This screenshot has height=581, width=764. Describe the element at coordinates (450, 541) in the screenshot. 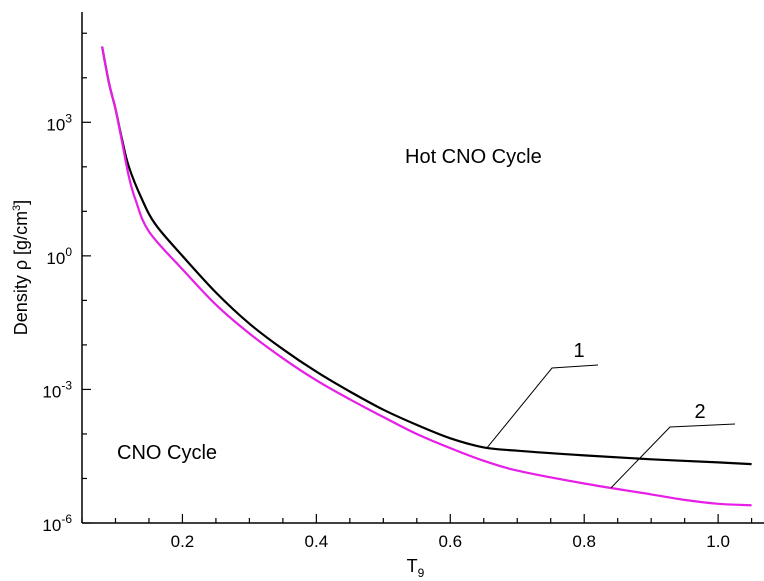

I see `x-tick-label: 0.6` at that location.